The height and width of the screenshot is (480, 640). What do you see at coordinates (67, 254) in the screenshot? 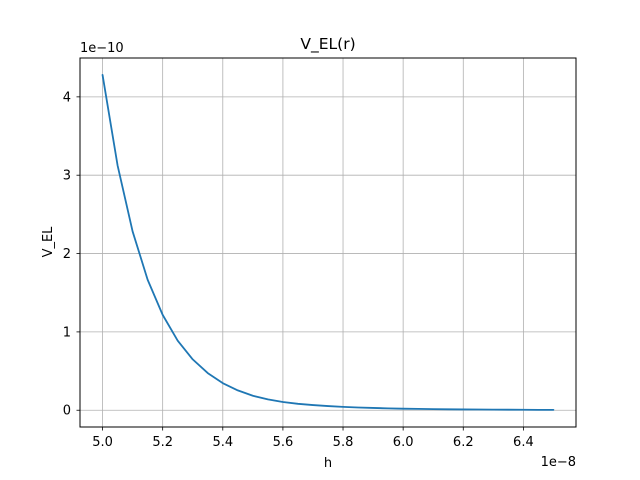
I see `y-tick-label: 2` at bounding box center [67, 254].